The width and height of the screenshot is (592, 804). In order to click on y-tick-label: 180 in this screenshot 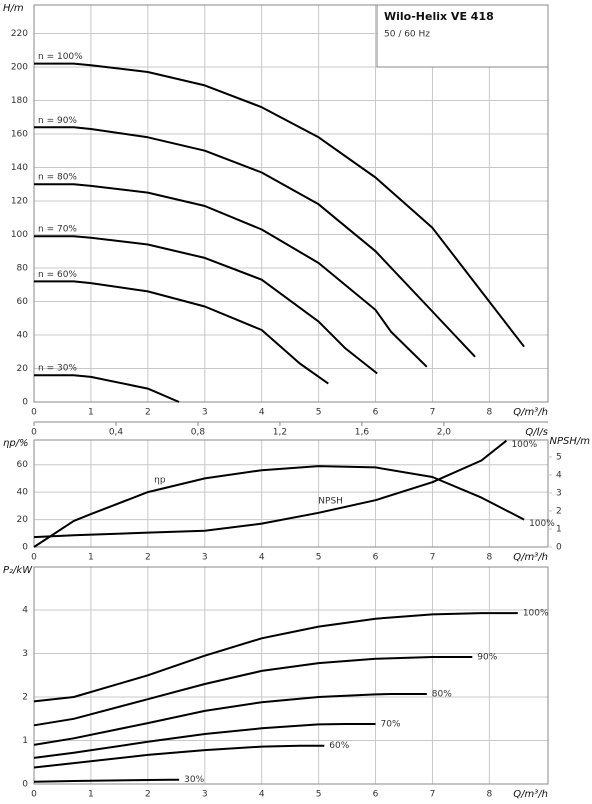, I will do `click(19, 101)`.